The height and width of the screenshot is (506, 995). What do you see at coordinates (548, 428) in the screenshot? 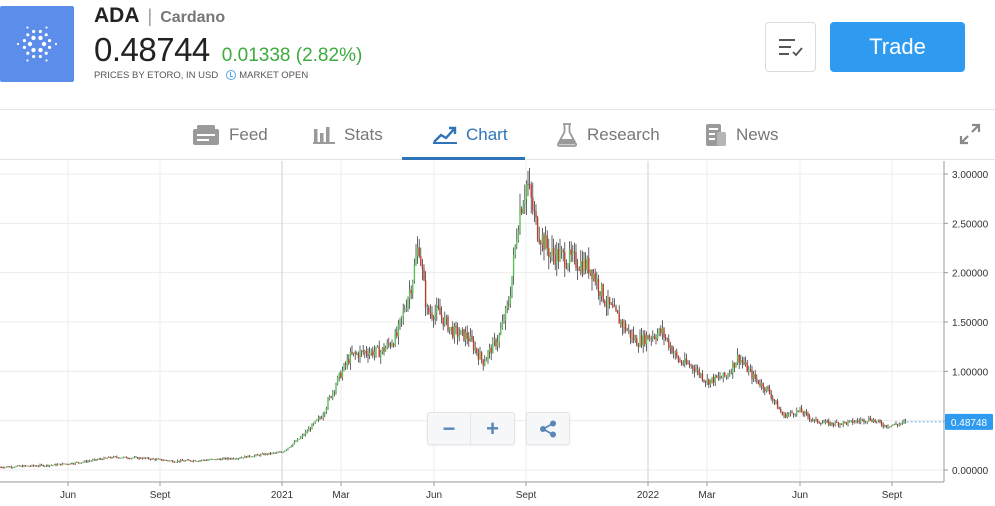
I see `share-button` at bounding box center [548, 428].